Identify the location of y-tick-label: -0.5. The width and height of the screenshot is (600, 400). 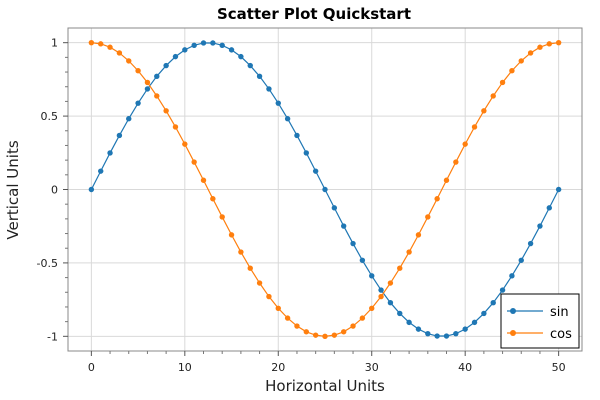
(47, 263).